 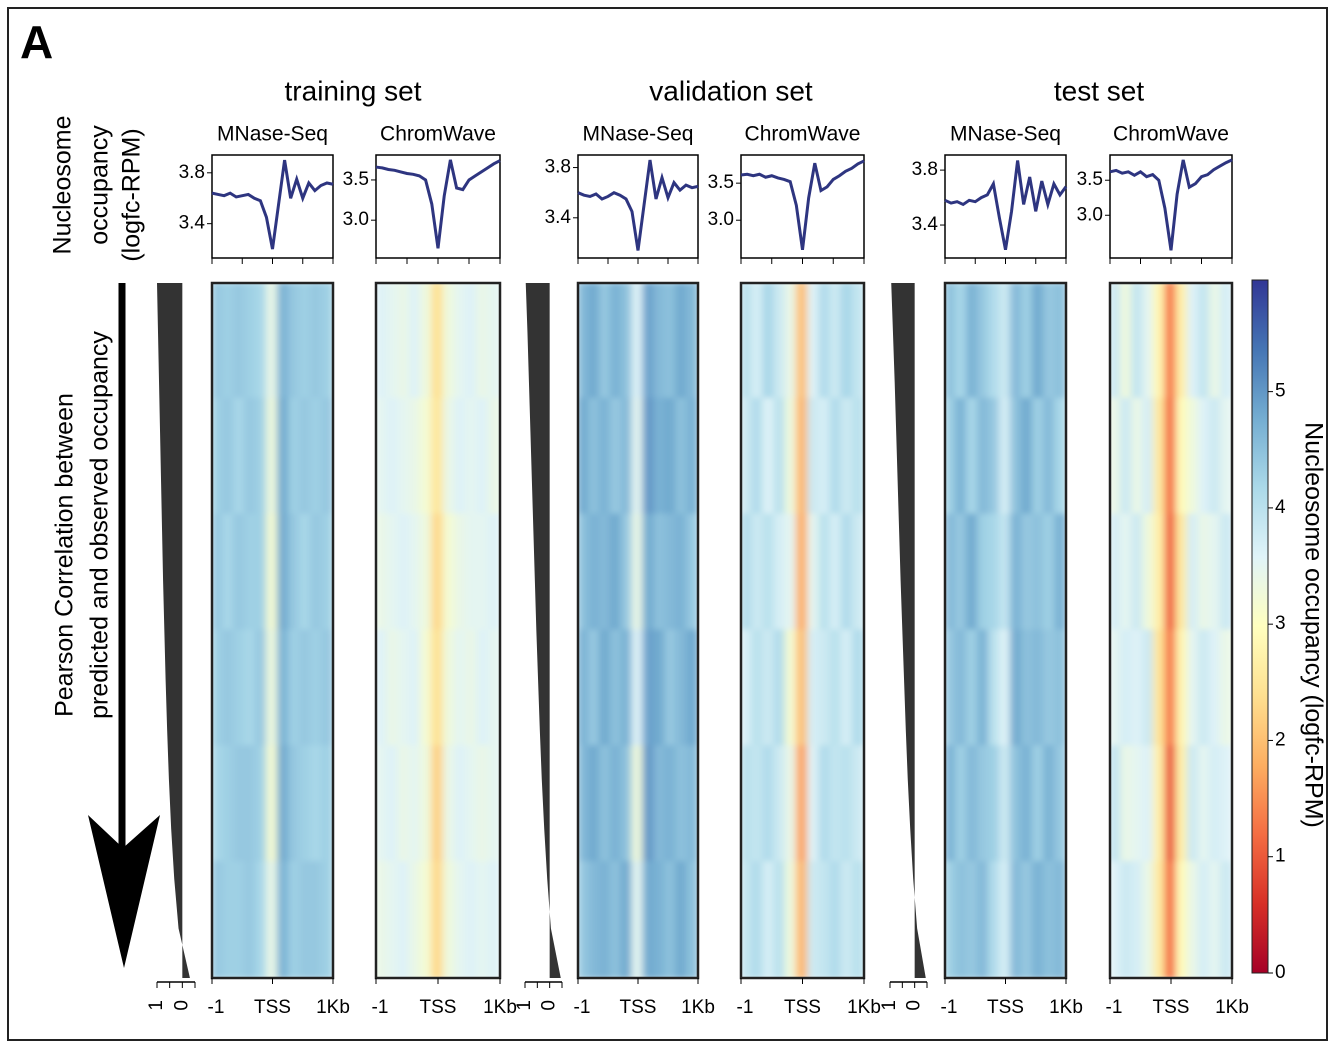 What do you see at coordinates (1280, 972) in the screenshot?
I see `colorbar-tick-label: 0` at bounding box center [1280, 972].